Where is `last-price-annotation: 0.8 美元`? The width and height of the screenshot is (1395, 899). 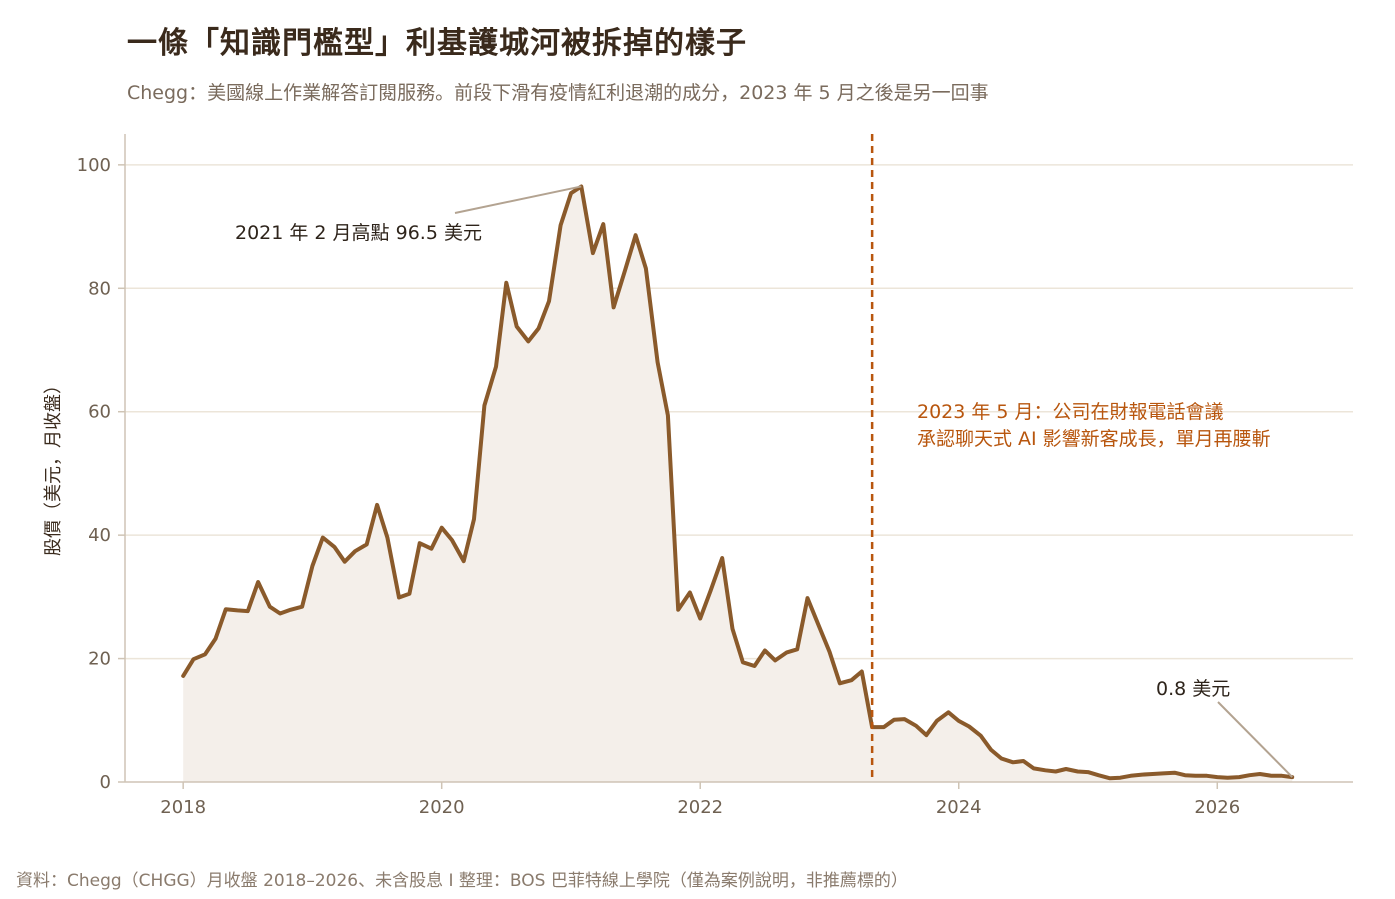 last-price-annotation: 0.8 美元 is located at coordinates (1193, 689).